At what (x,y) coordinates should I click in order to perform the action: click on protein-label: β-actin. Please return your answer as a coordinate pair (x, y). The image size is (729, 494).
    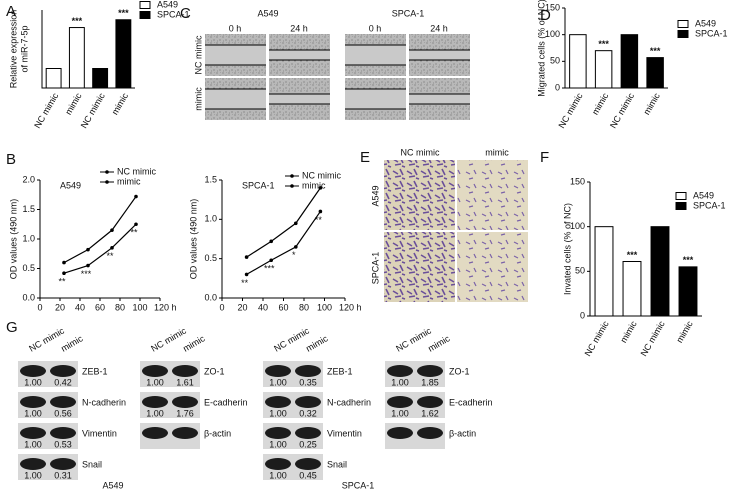
    Looking at the image, I should click on (217, 433).